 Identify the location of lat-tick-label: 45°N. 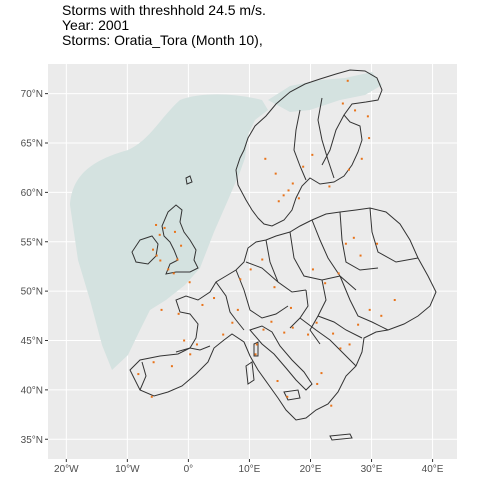
(32, 341).